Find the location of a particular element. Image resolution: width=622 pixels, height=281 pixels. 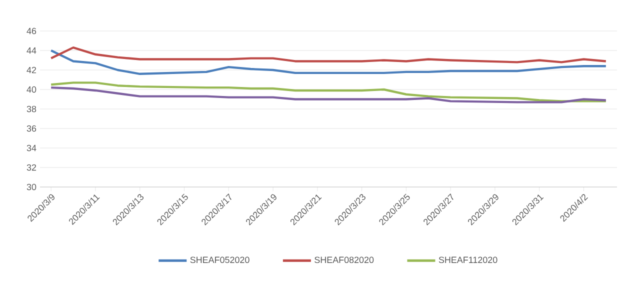

y-tick-label: 36 is located at coordinates (31, 128).